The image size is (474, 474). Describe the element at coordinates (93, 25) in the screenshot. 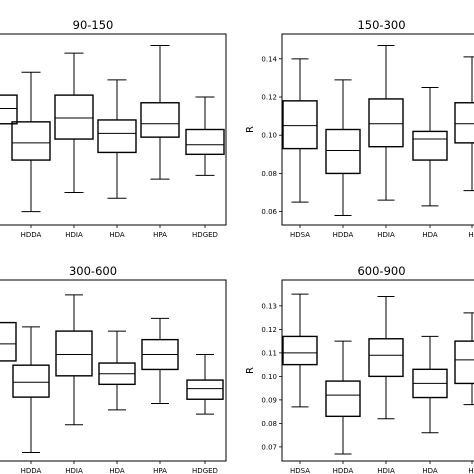

I see `panel-title: 90-150` at that location.